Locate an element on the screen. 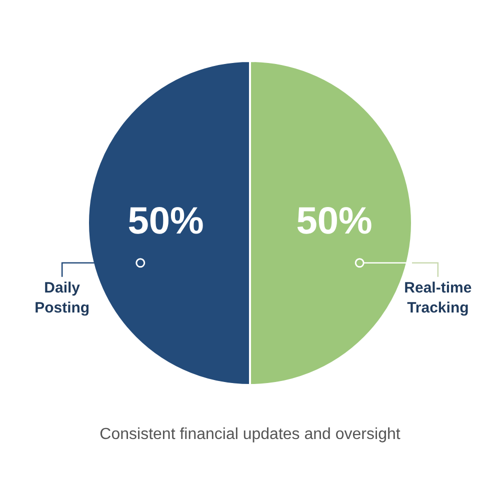 The image size is (500, 500). text: Consistent financial updates and oversight is located at coordinates (250, 435).